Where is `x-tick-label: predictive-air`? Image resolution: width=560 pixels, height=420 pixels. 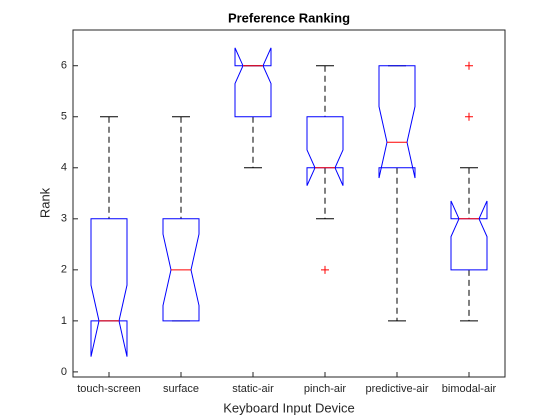 x-tick-label: predictive-air is located at coordinates (397, 389).